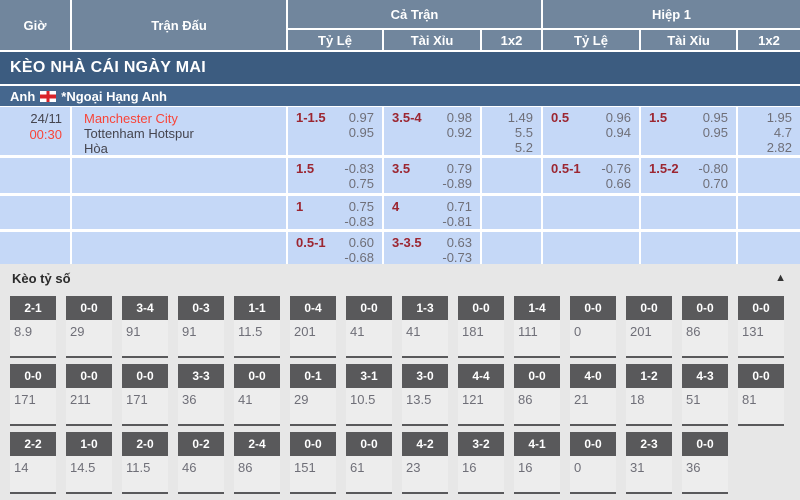 The image size is (800, 500). Describe the element at coordinates (649, 395) in the screenshot. I see `score-box: 1-2 18` at that location.